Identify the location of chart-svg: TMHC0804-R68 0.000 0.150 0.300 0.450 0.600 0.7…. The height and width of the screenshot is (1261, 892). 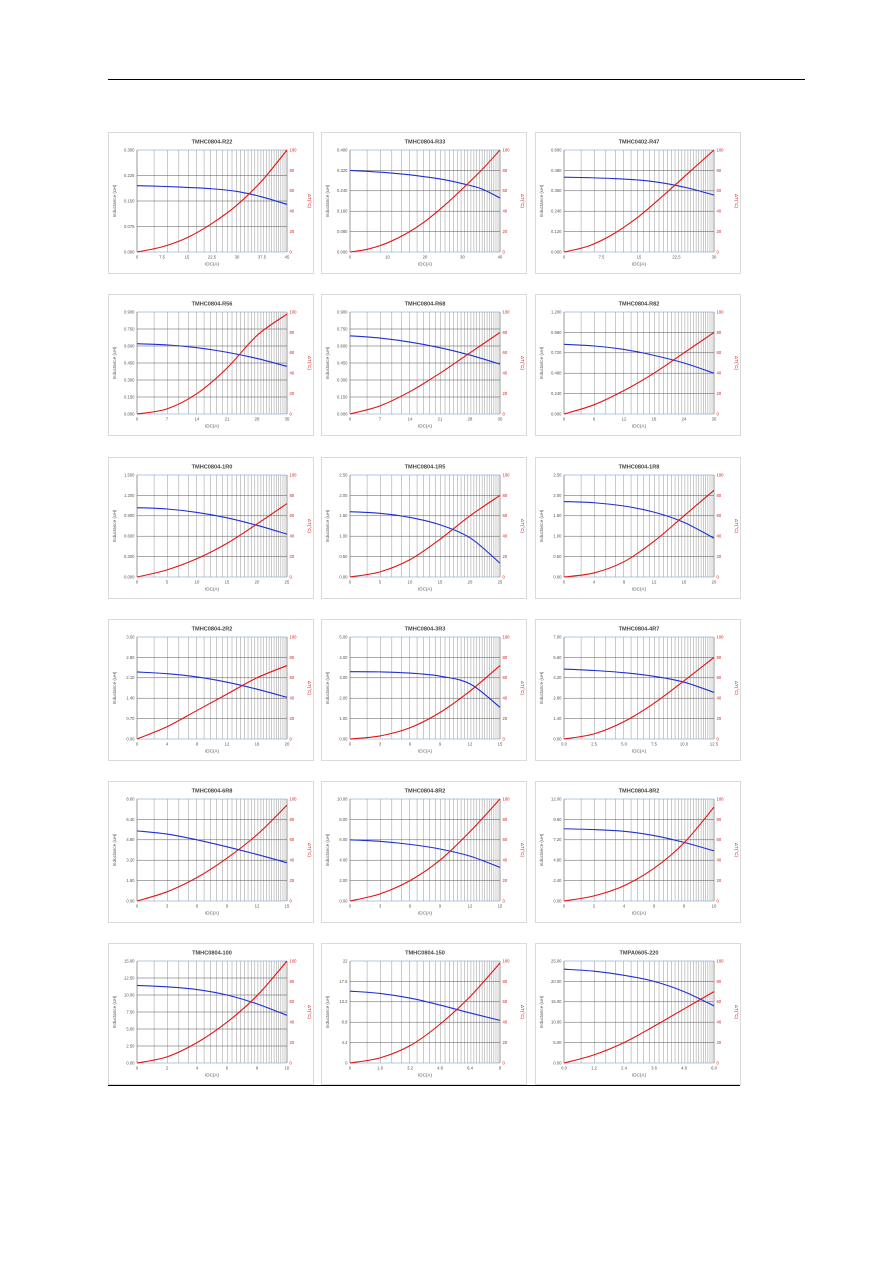
(425, 365).